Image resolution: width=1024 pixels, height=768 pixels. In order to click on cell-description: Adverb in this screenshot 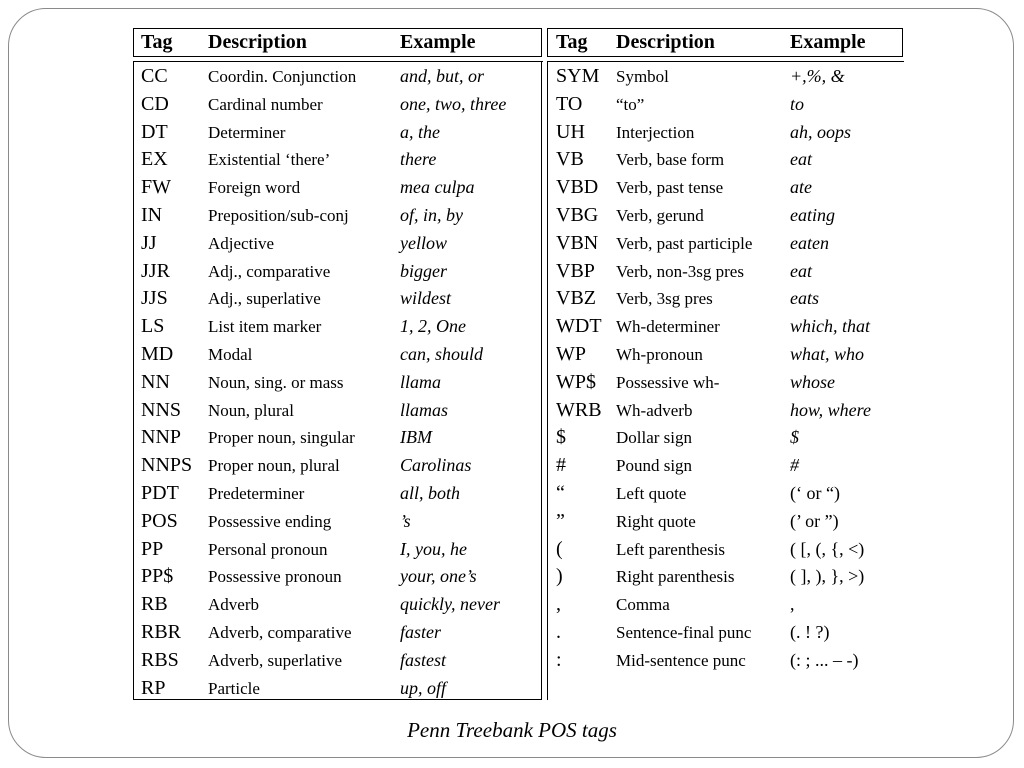, I will do `click(233, 605)`.